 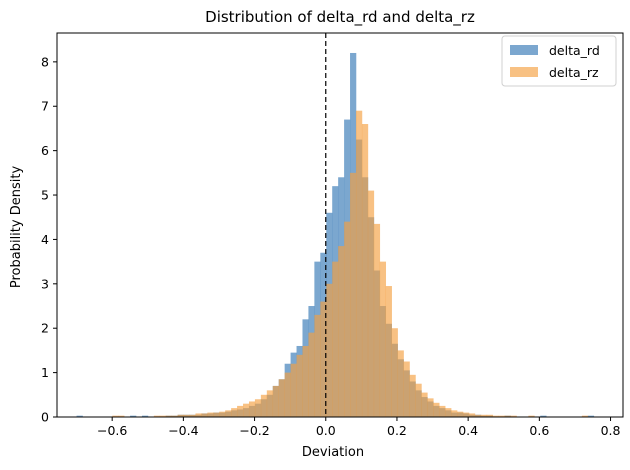 I want to click on legend-swatch-delta-rd, so click(x=524, y=50).